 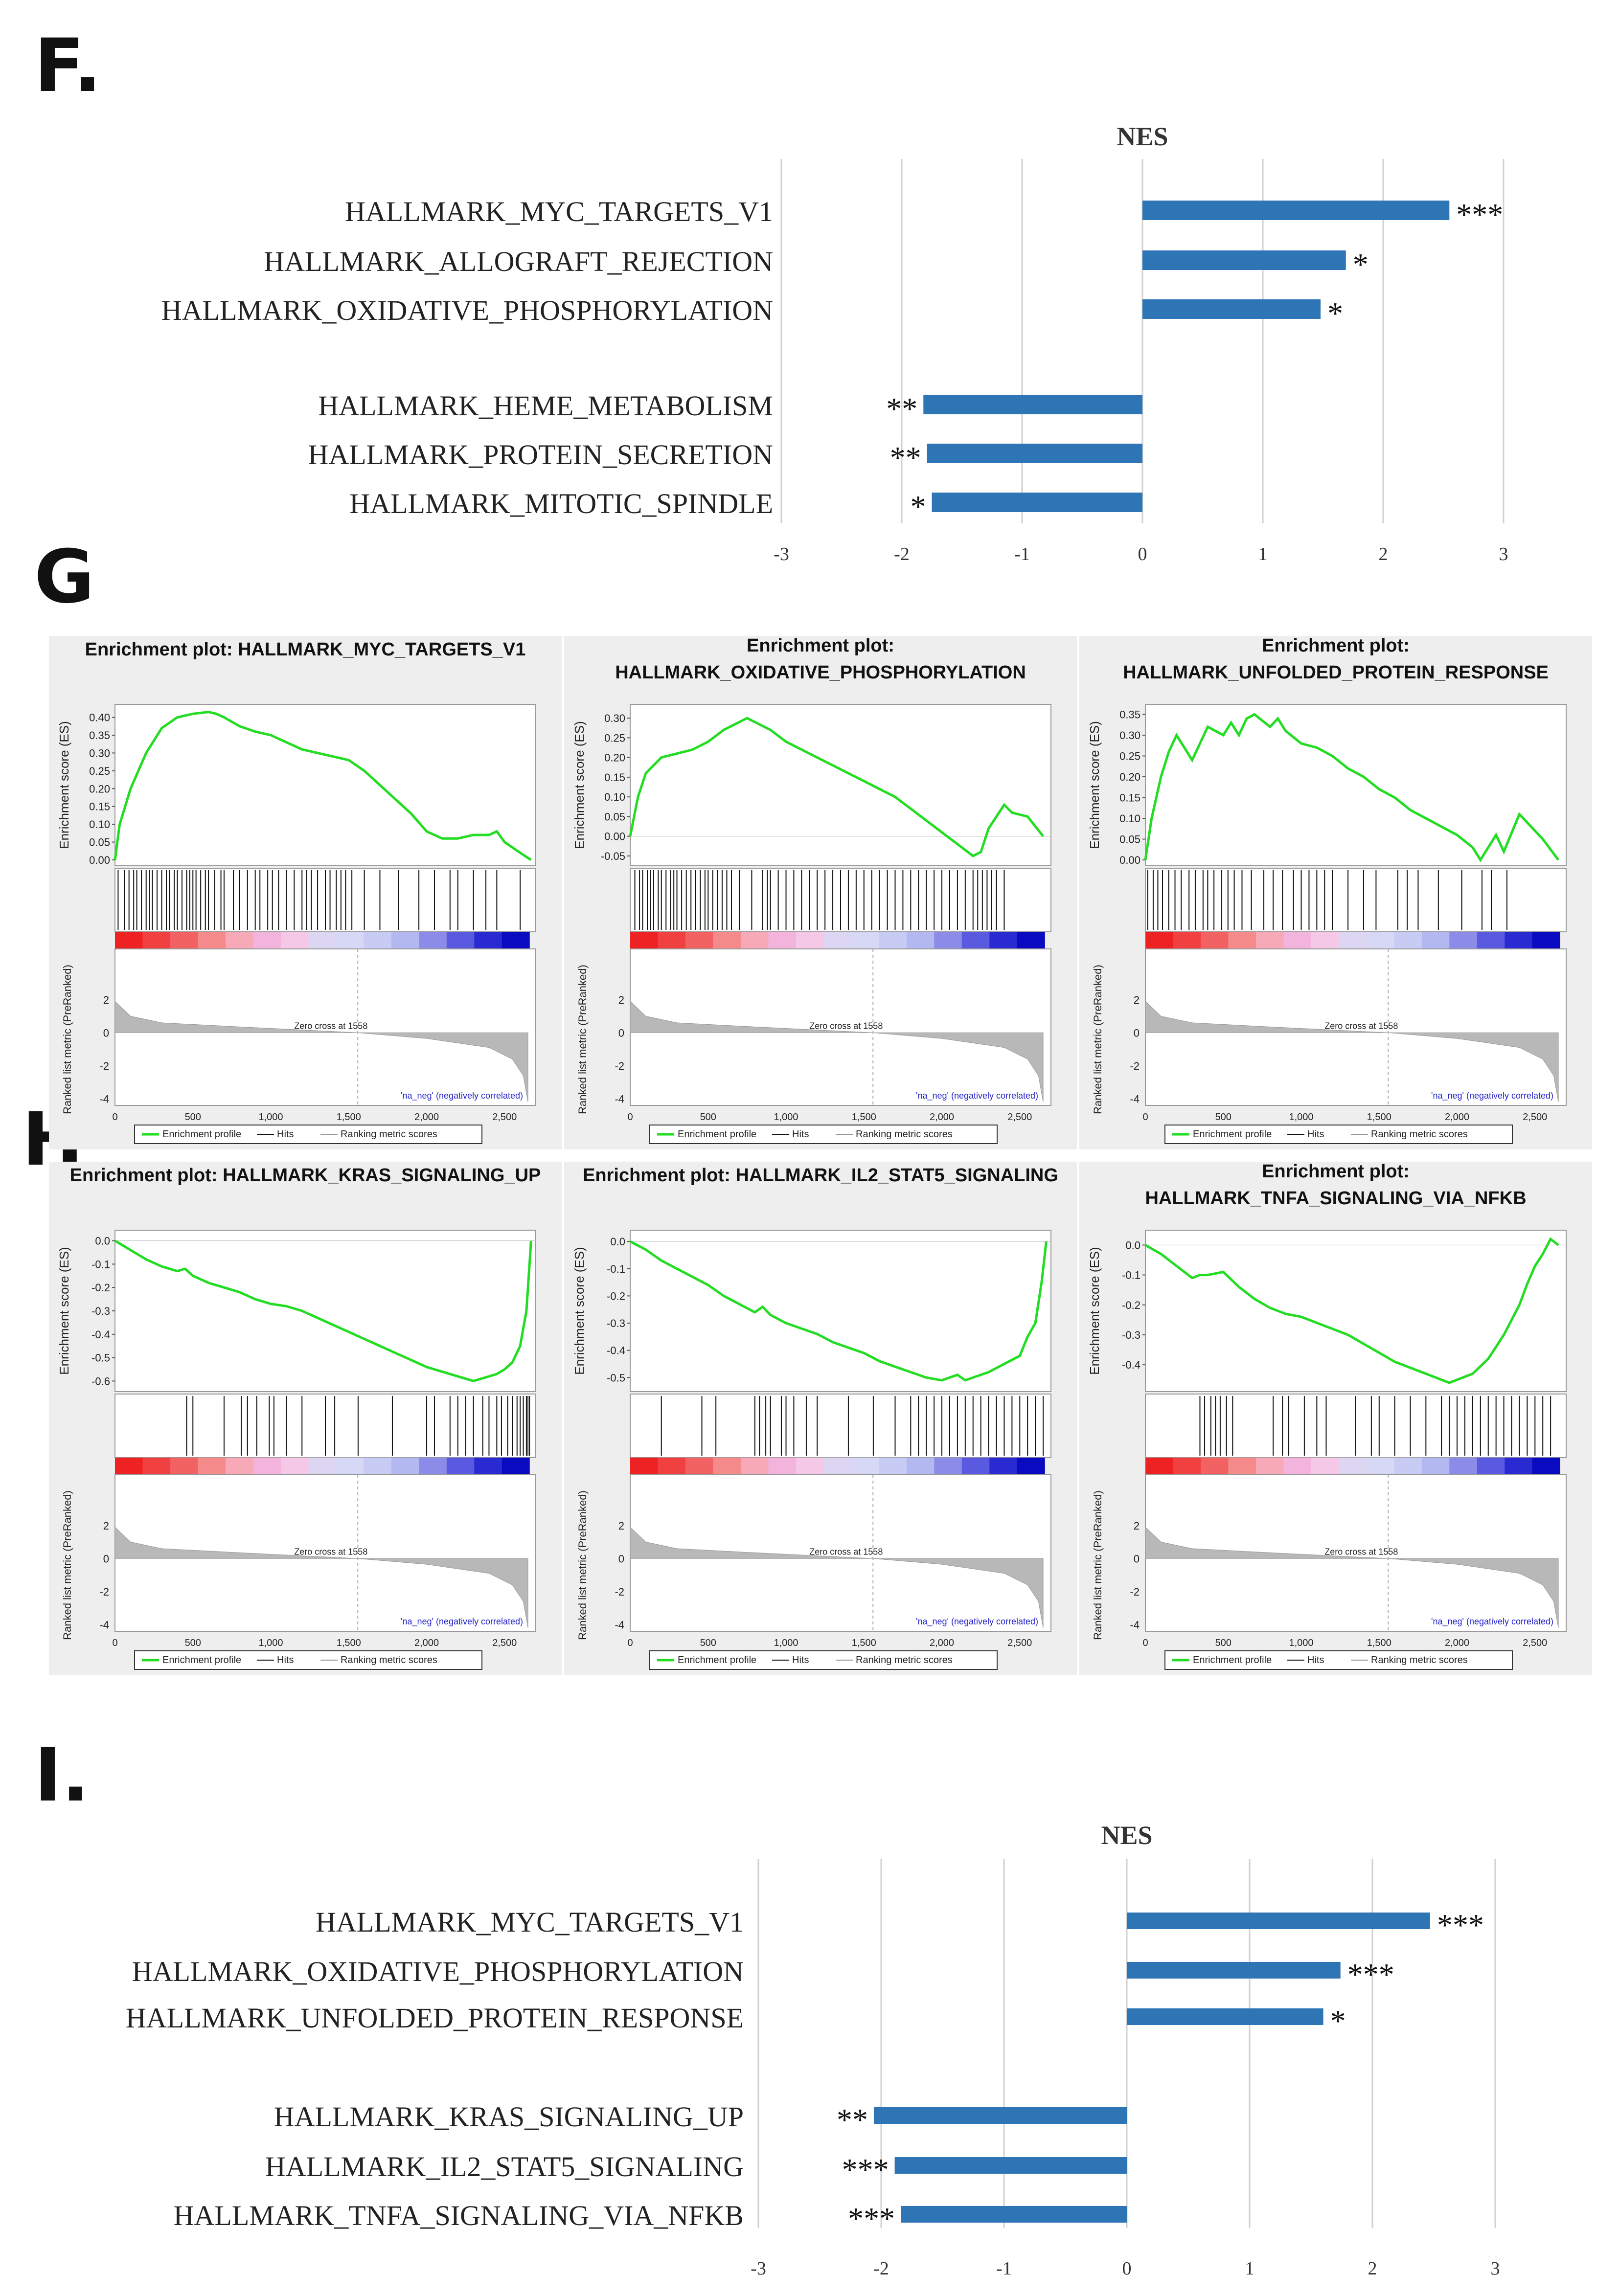 I want to click on es-tick-label: 0.40, so click(x=99, y=718).